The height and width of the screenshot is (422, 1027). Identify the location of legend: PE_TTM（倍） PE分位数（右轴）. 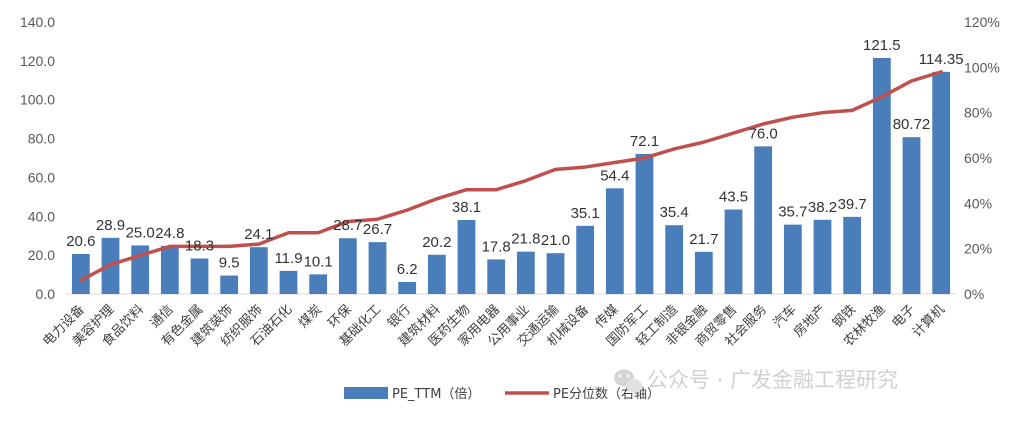
(502, 394).